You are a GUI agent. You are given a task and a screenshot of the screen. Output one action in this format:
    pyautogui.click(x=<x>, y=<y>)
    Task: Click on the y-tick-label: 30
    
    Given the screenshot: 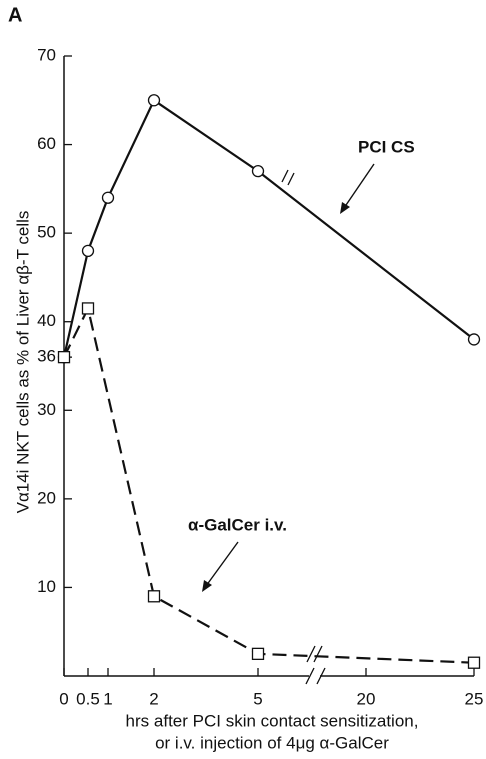 What is the action you would take?
    pyautogui.click(x=46, y=409)
    